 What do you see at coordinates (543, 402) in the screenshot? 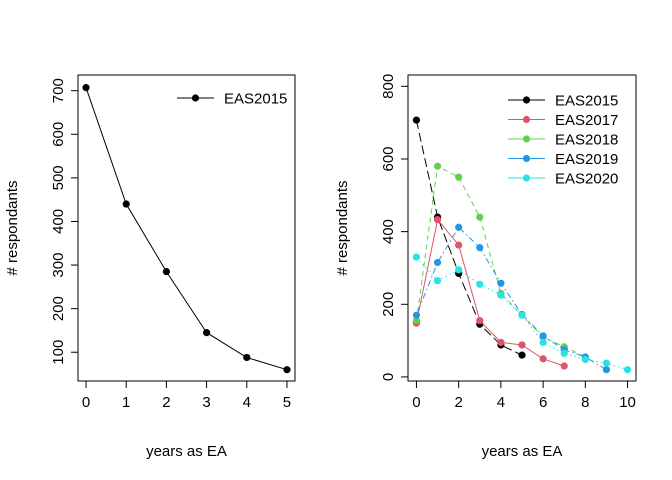
I see `x-tick-label: 6` at bounding box center [543, 402].